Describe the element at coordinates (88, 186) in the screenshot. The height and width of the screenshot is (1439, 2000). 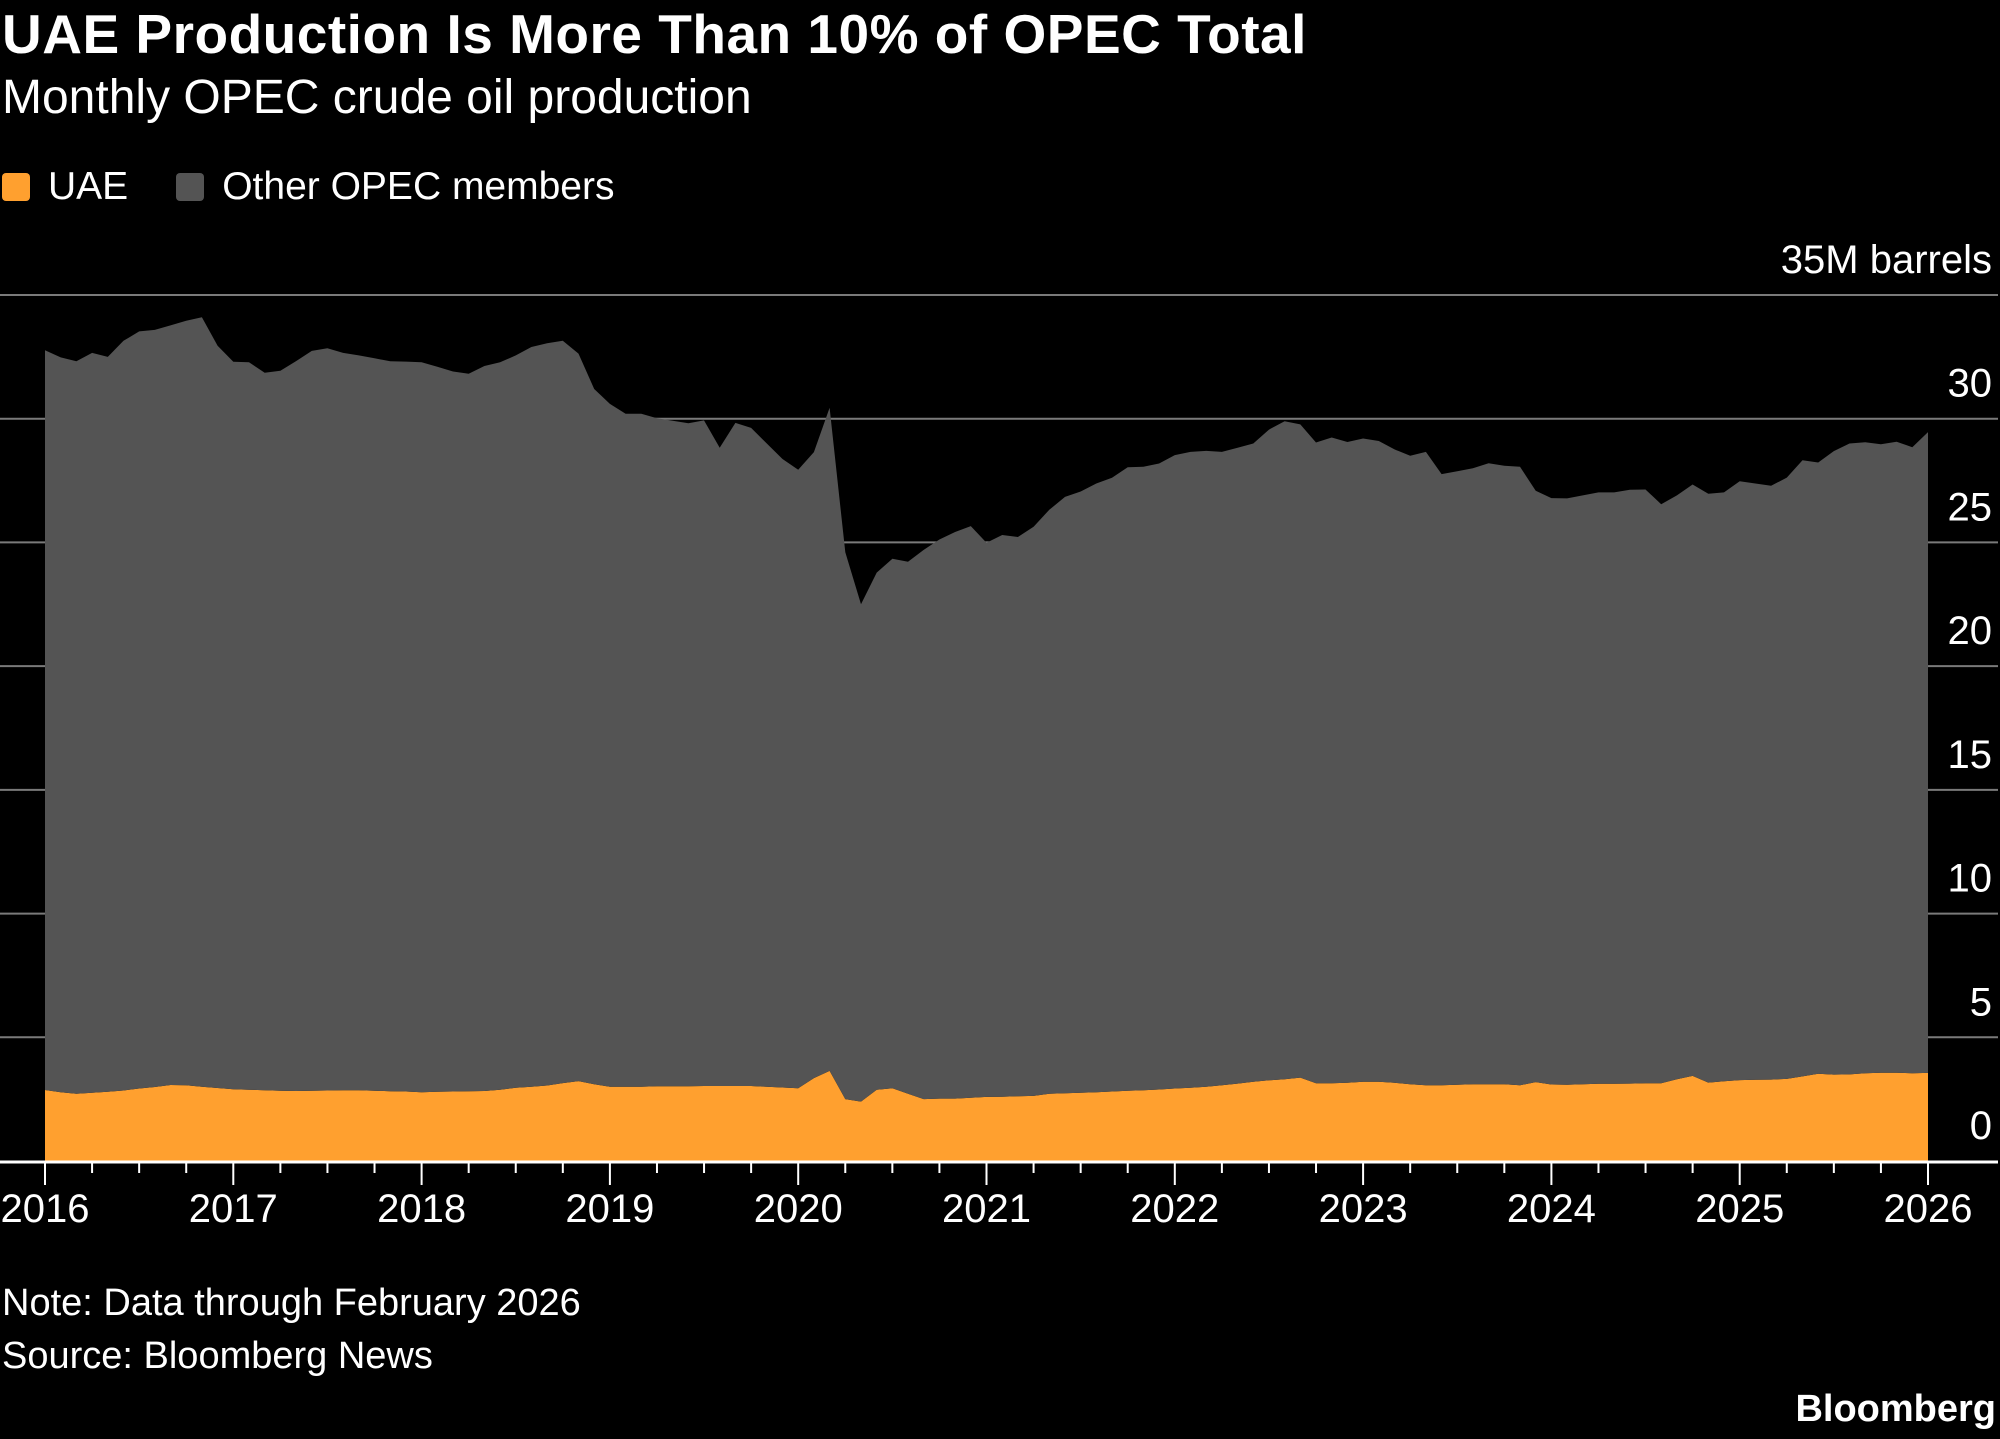
I see `legend-label-uae: UAE` at that location.